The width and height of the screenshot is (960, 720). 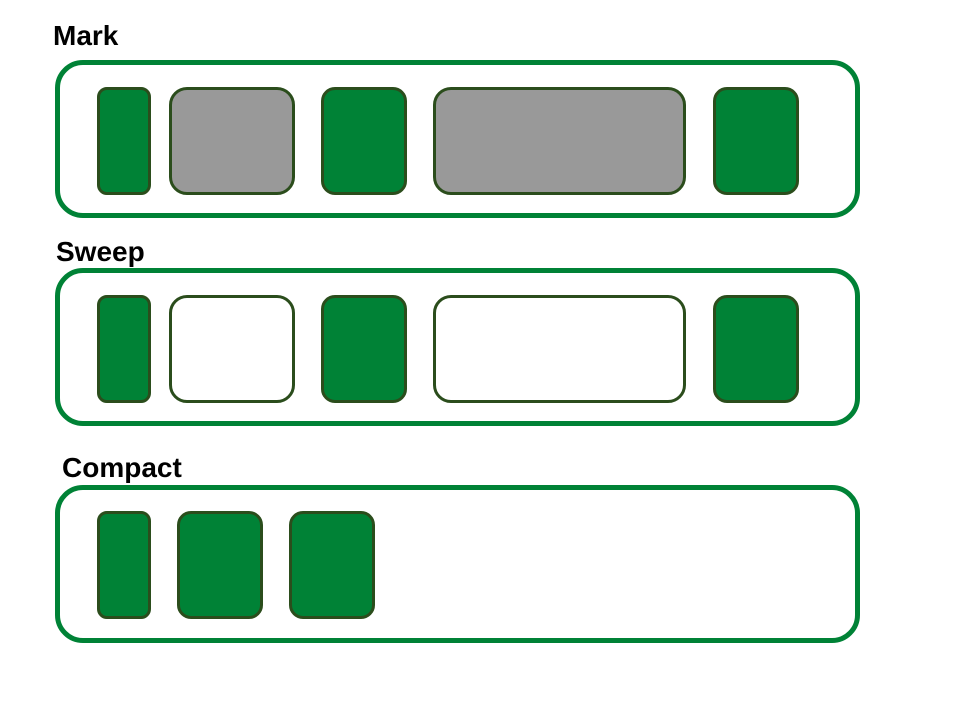 What do you see at coordinates (86, 35) in the screenshot?
I see `mark-phase-label: Mark` at bounding box center [86, 35].